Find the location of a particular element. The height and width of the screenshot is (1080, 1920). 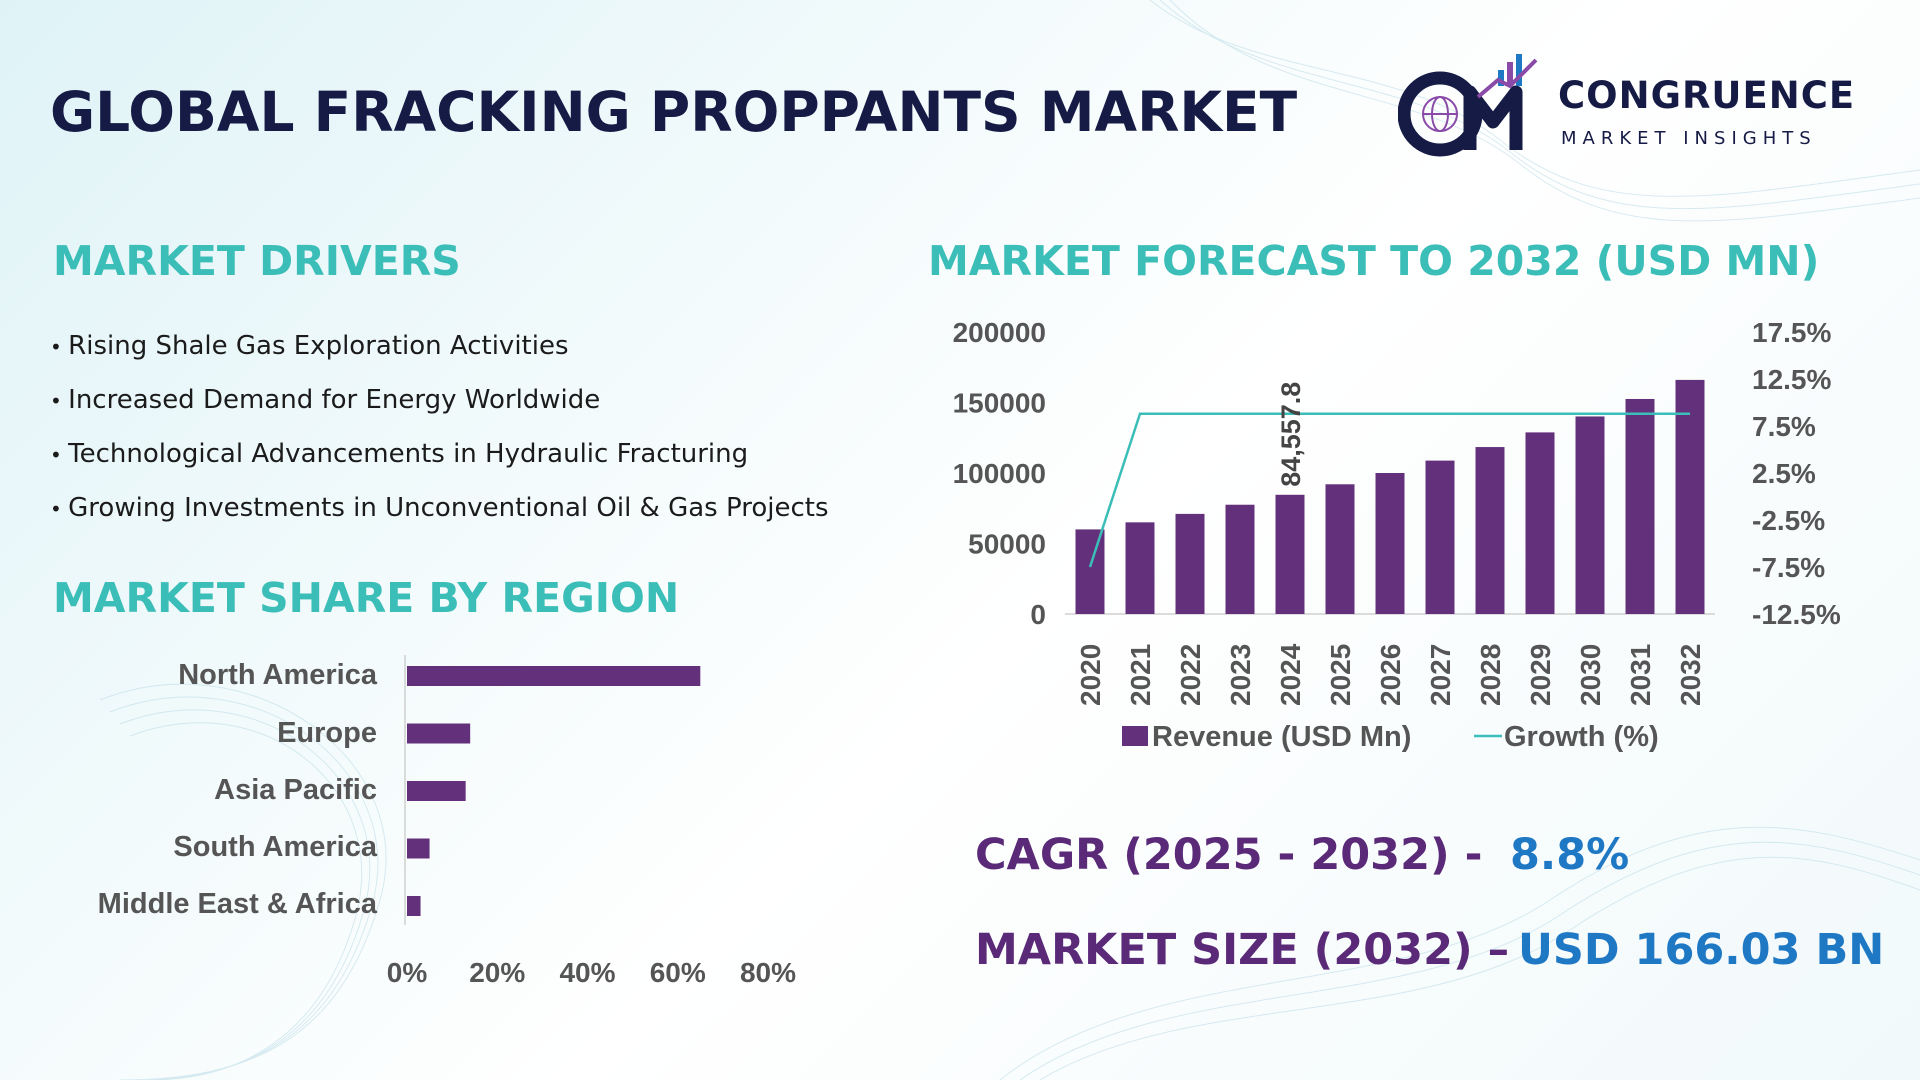

forecast-x-tick: 2023 is located at coordinates (1240, 675).